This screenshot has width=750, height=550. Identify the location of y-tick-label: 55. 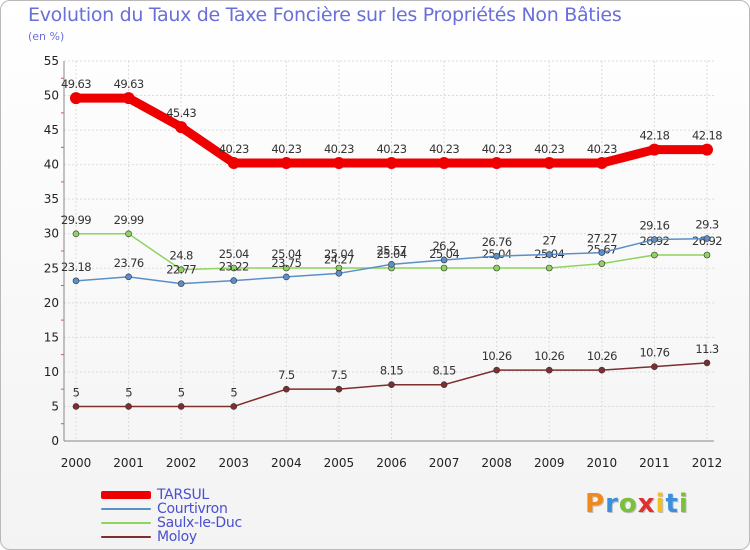
(51, 61).